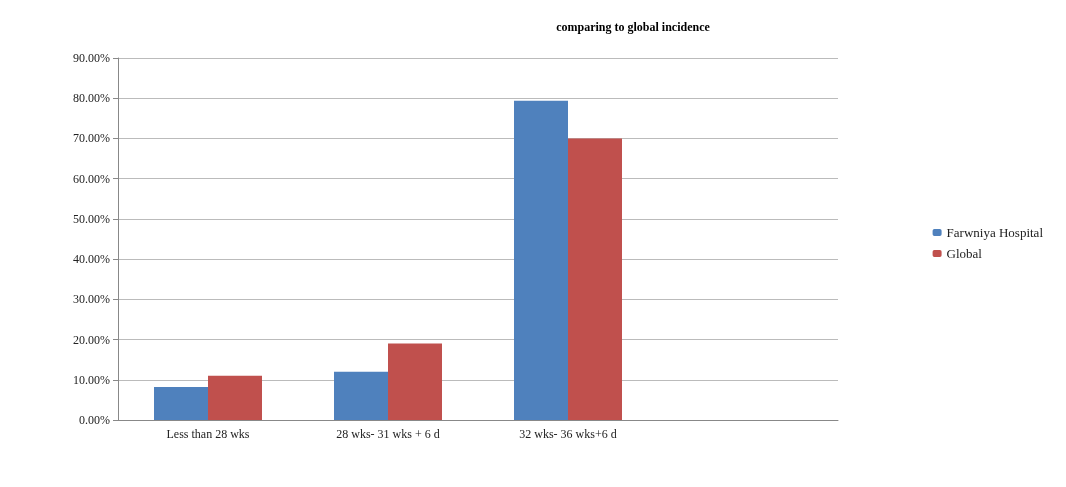 The image size is (1066, 487). I want to click on y-tick-label: 60.00%, so click(91, 178).